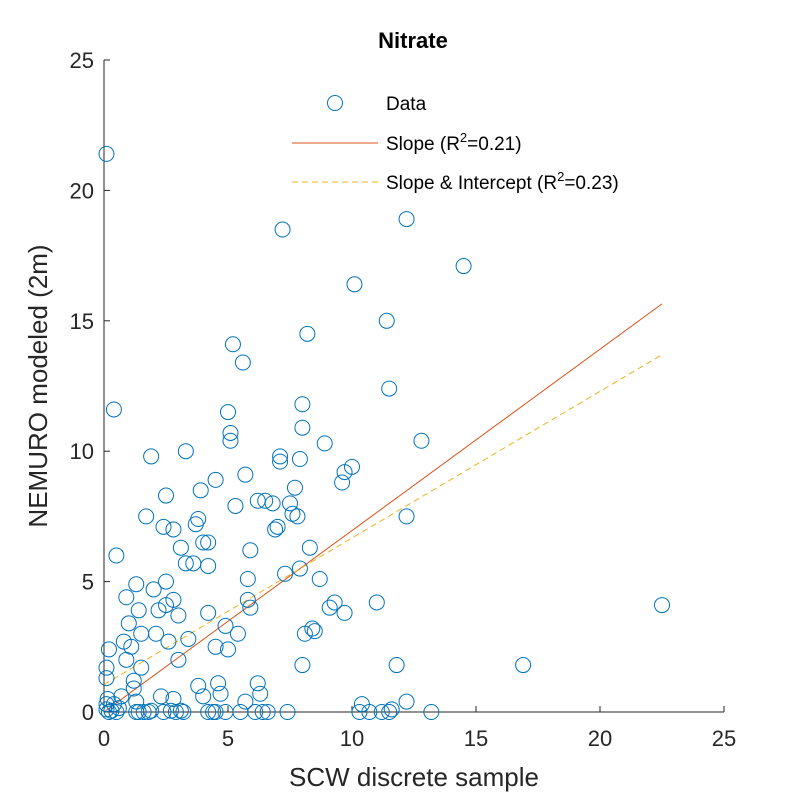 This screenshot has height=800, width=800. I want to click on x-axis-label: SCW discrete sample, so click(414, 777).